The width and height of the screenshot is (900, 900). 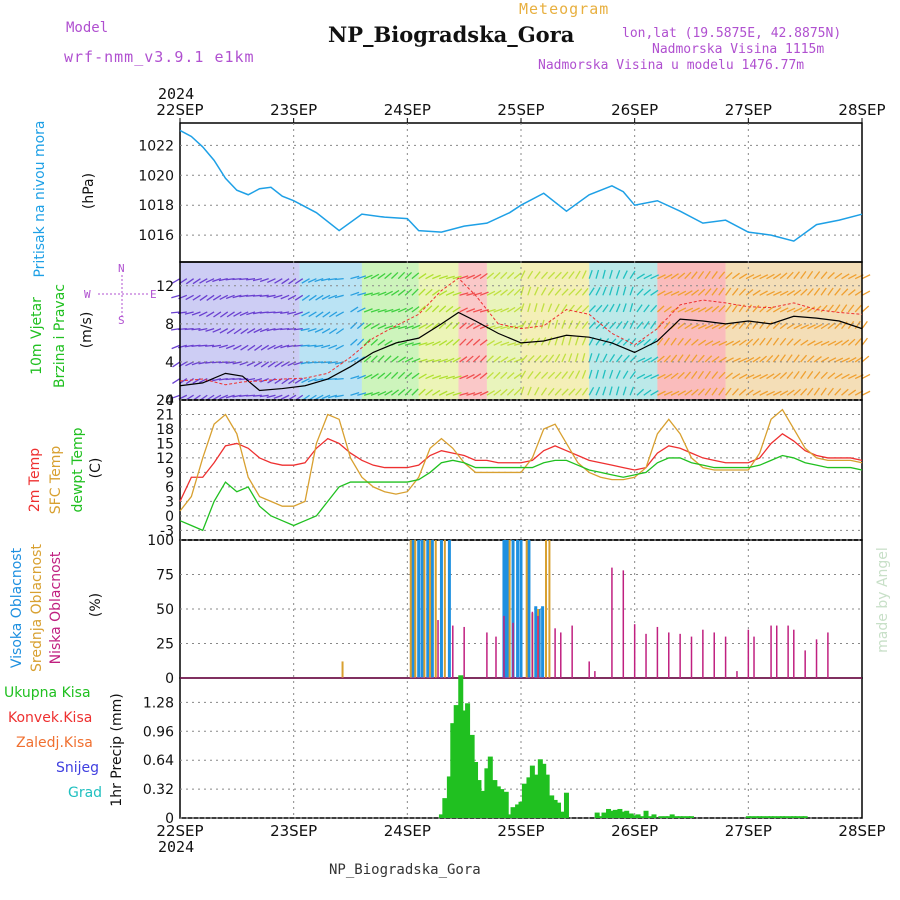 What do you see at coordinates (407, 831) in the screenshot?
I see `bottom-tick-24SEP: 24SEP` at bounding box center [407, 831].